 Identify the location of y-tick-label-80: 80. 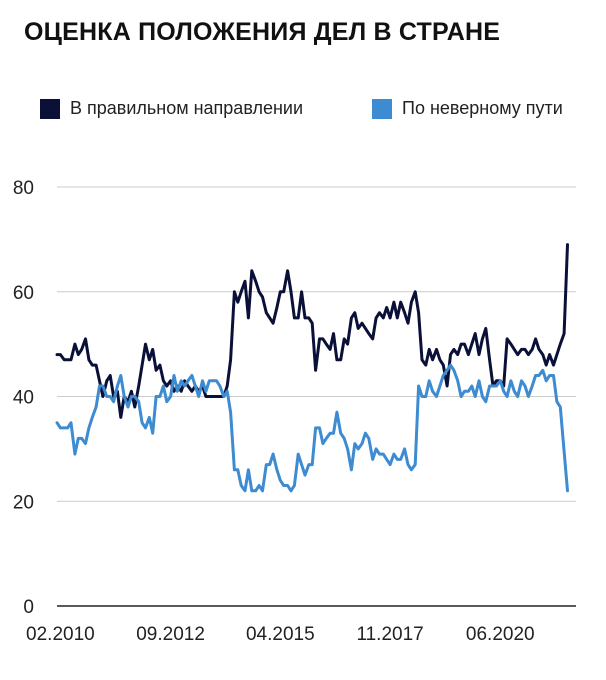
(23, 188).